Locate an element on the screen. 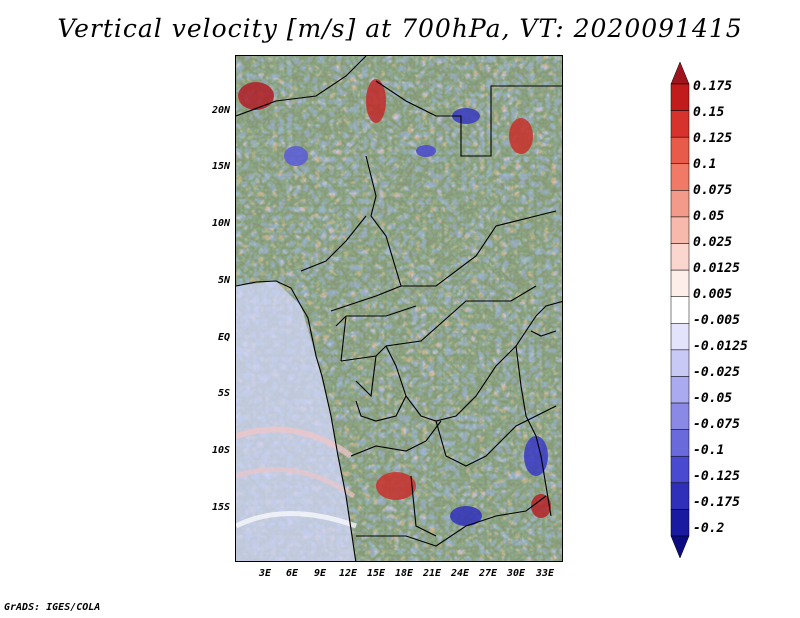 The height and width of the screenshot is (618, 800). lon-label-15e: 15E is located at coordinates (376, 573).